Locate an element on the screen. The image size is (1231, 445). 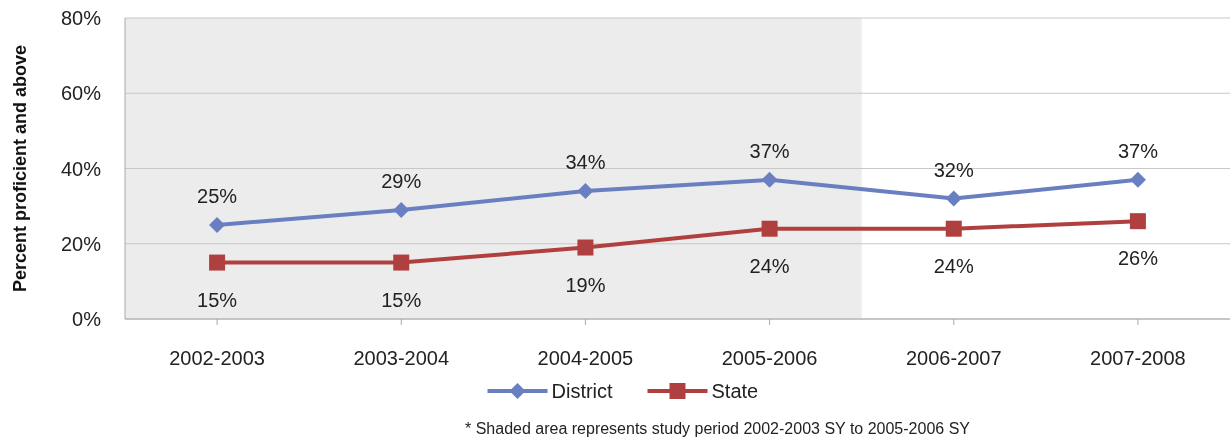
data-label: 26% is located at coordinates (1138, 258).